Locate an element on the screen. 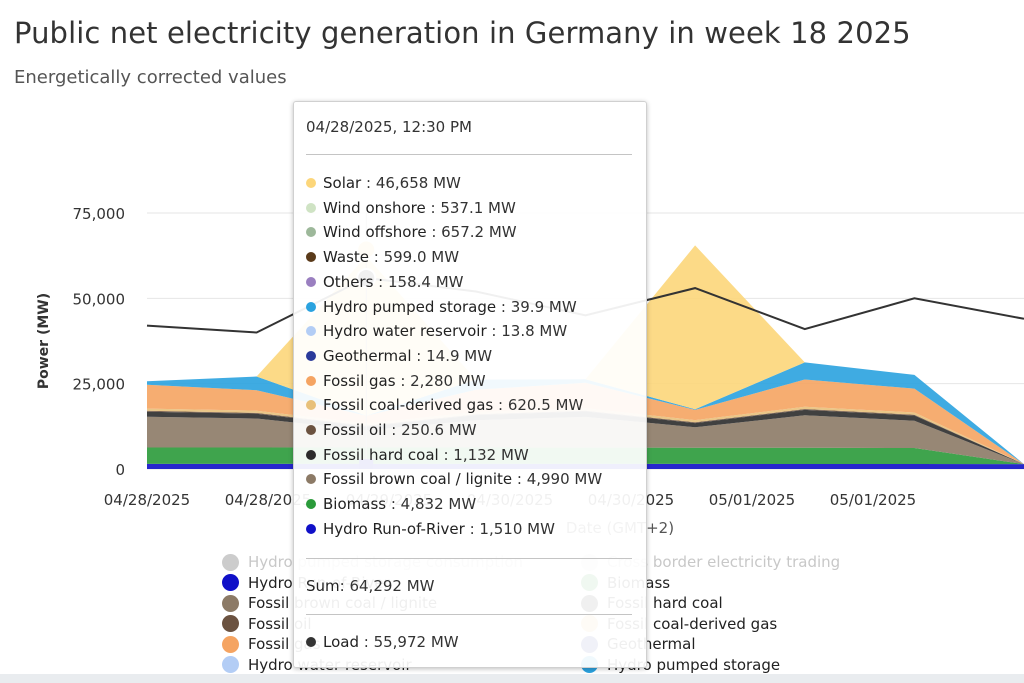 The height and width of the screenshot is (683, 1024). tooltip-row-label: Wind onshore is located at coordinates (374, 207).